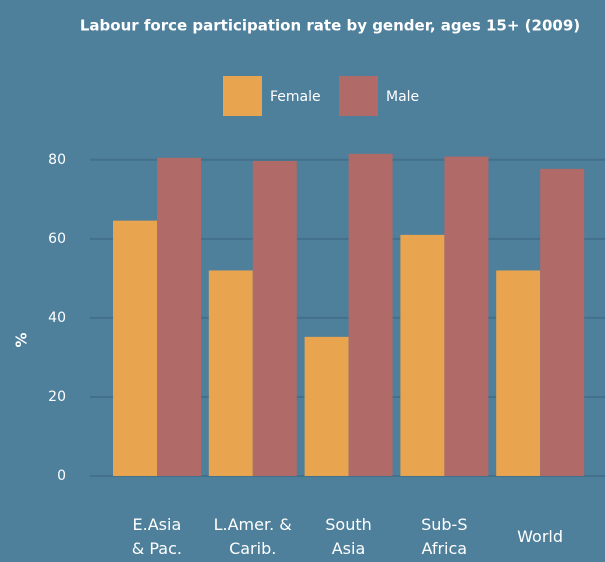 The width and height of the screenshot is (605, 562). What do you see at coordinates (57, 397) in the screenshot?
I see `y-tick-label: 20` at bounding box center [57, 397].